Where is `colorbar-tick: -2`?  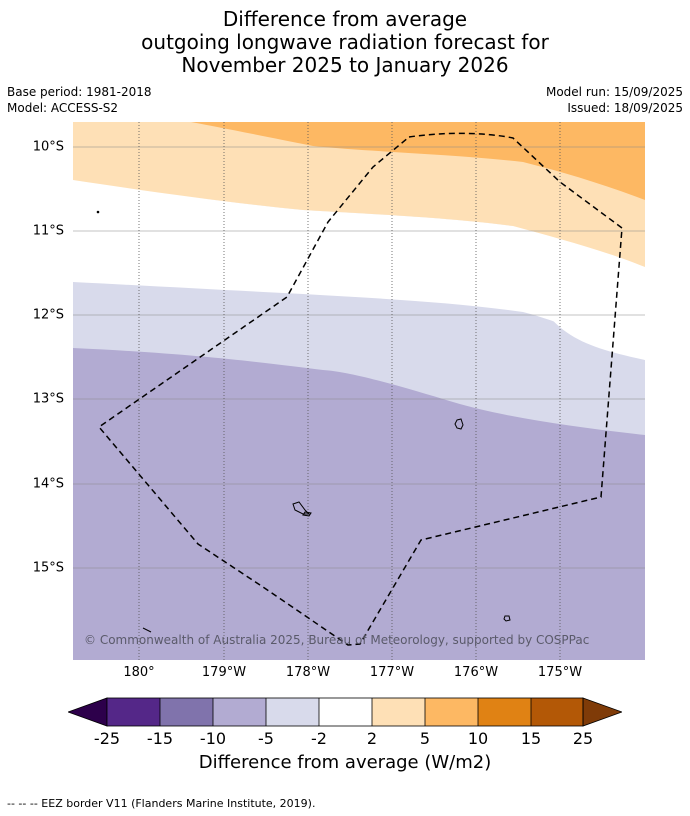 colorbar-tick: -2 is located at coordinates (319, 738).